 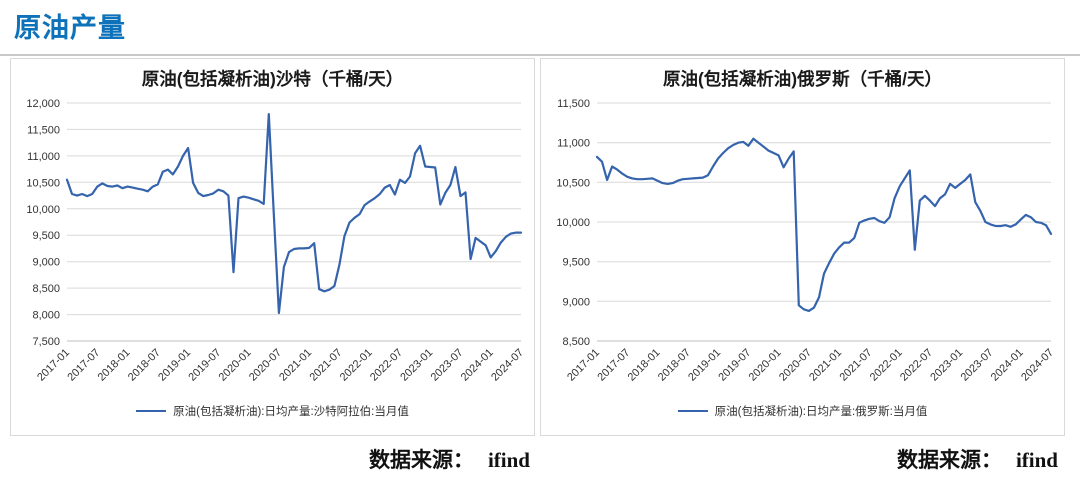 I want to click on legend-saudi: 原油(包括凝析油):日均产量:沙特阿拉伯:当月值, so click(x=272, y=411).